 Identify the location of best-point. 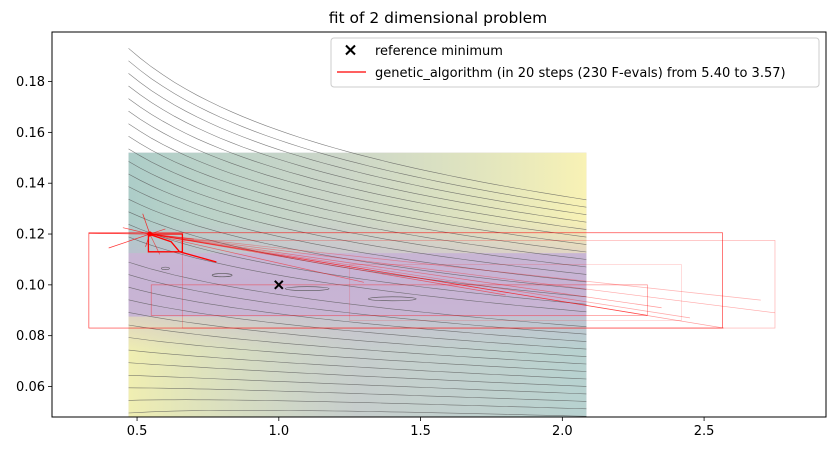
(150, 234).